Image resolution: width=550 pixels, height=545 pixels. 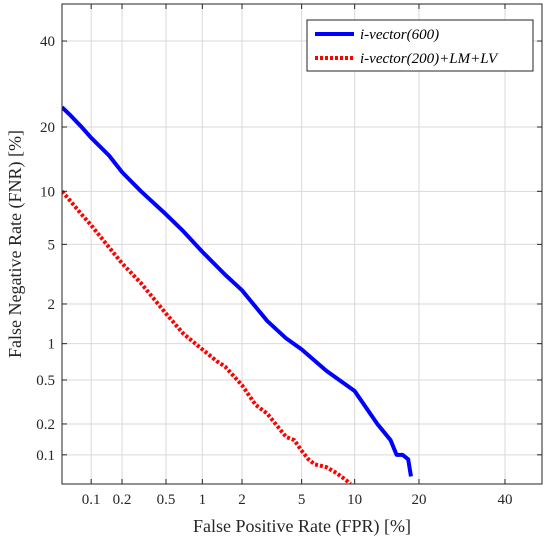 What do you see at coordinates (52, 305) in the screenshot?
I see `y-tick-label: 2` at bounding box center [52, 305].